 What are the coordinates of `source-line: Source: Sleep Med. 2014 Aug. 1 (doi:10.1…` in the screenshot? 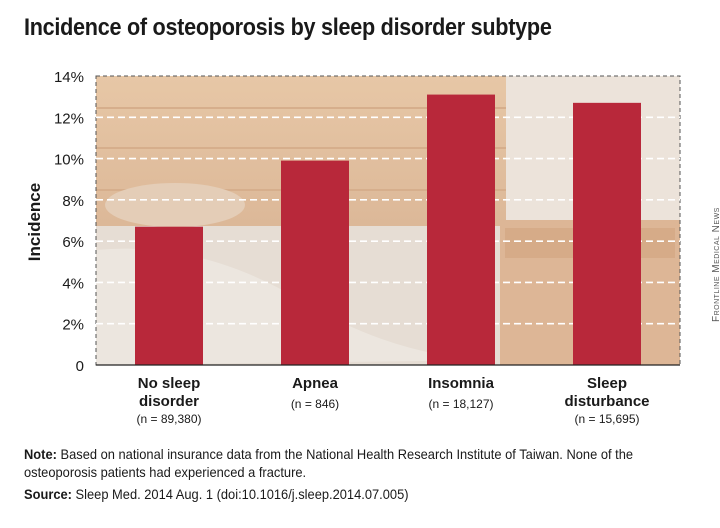 It's located at (216, 494).